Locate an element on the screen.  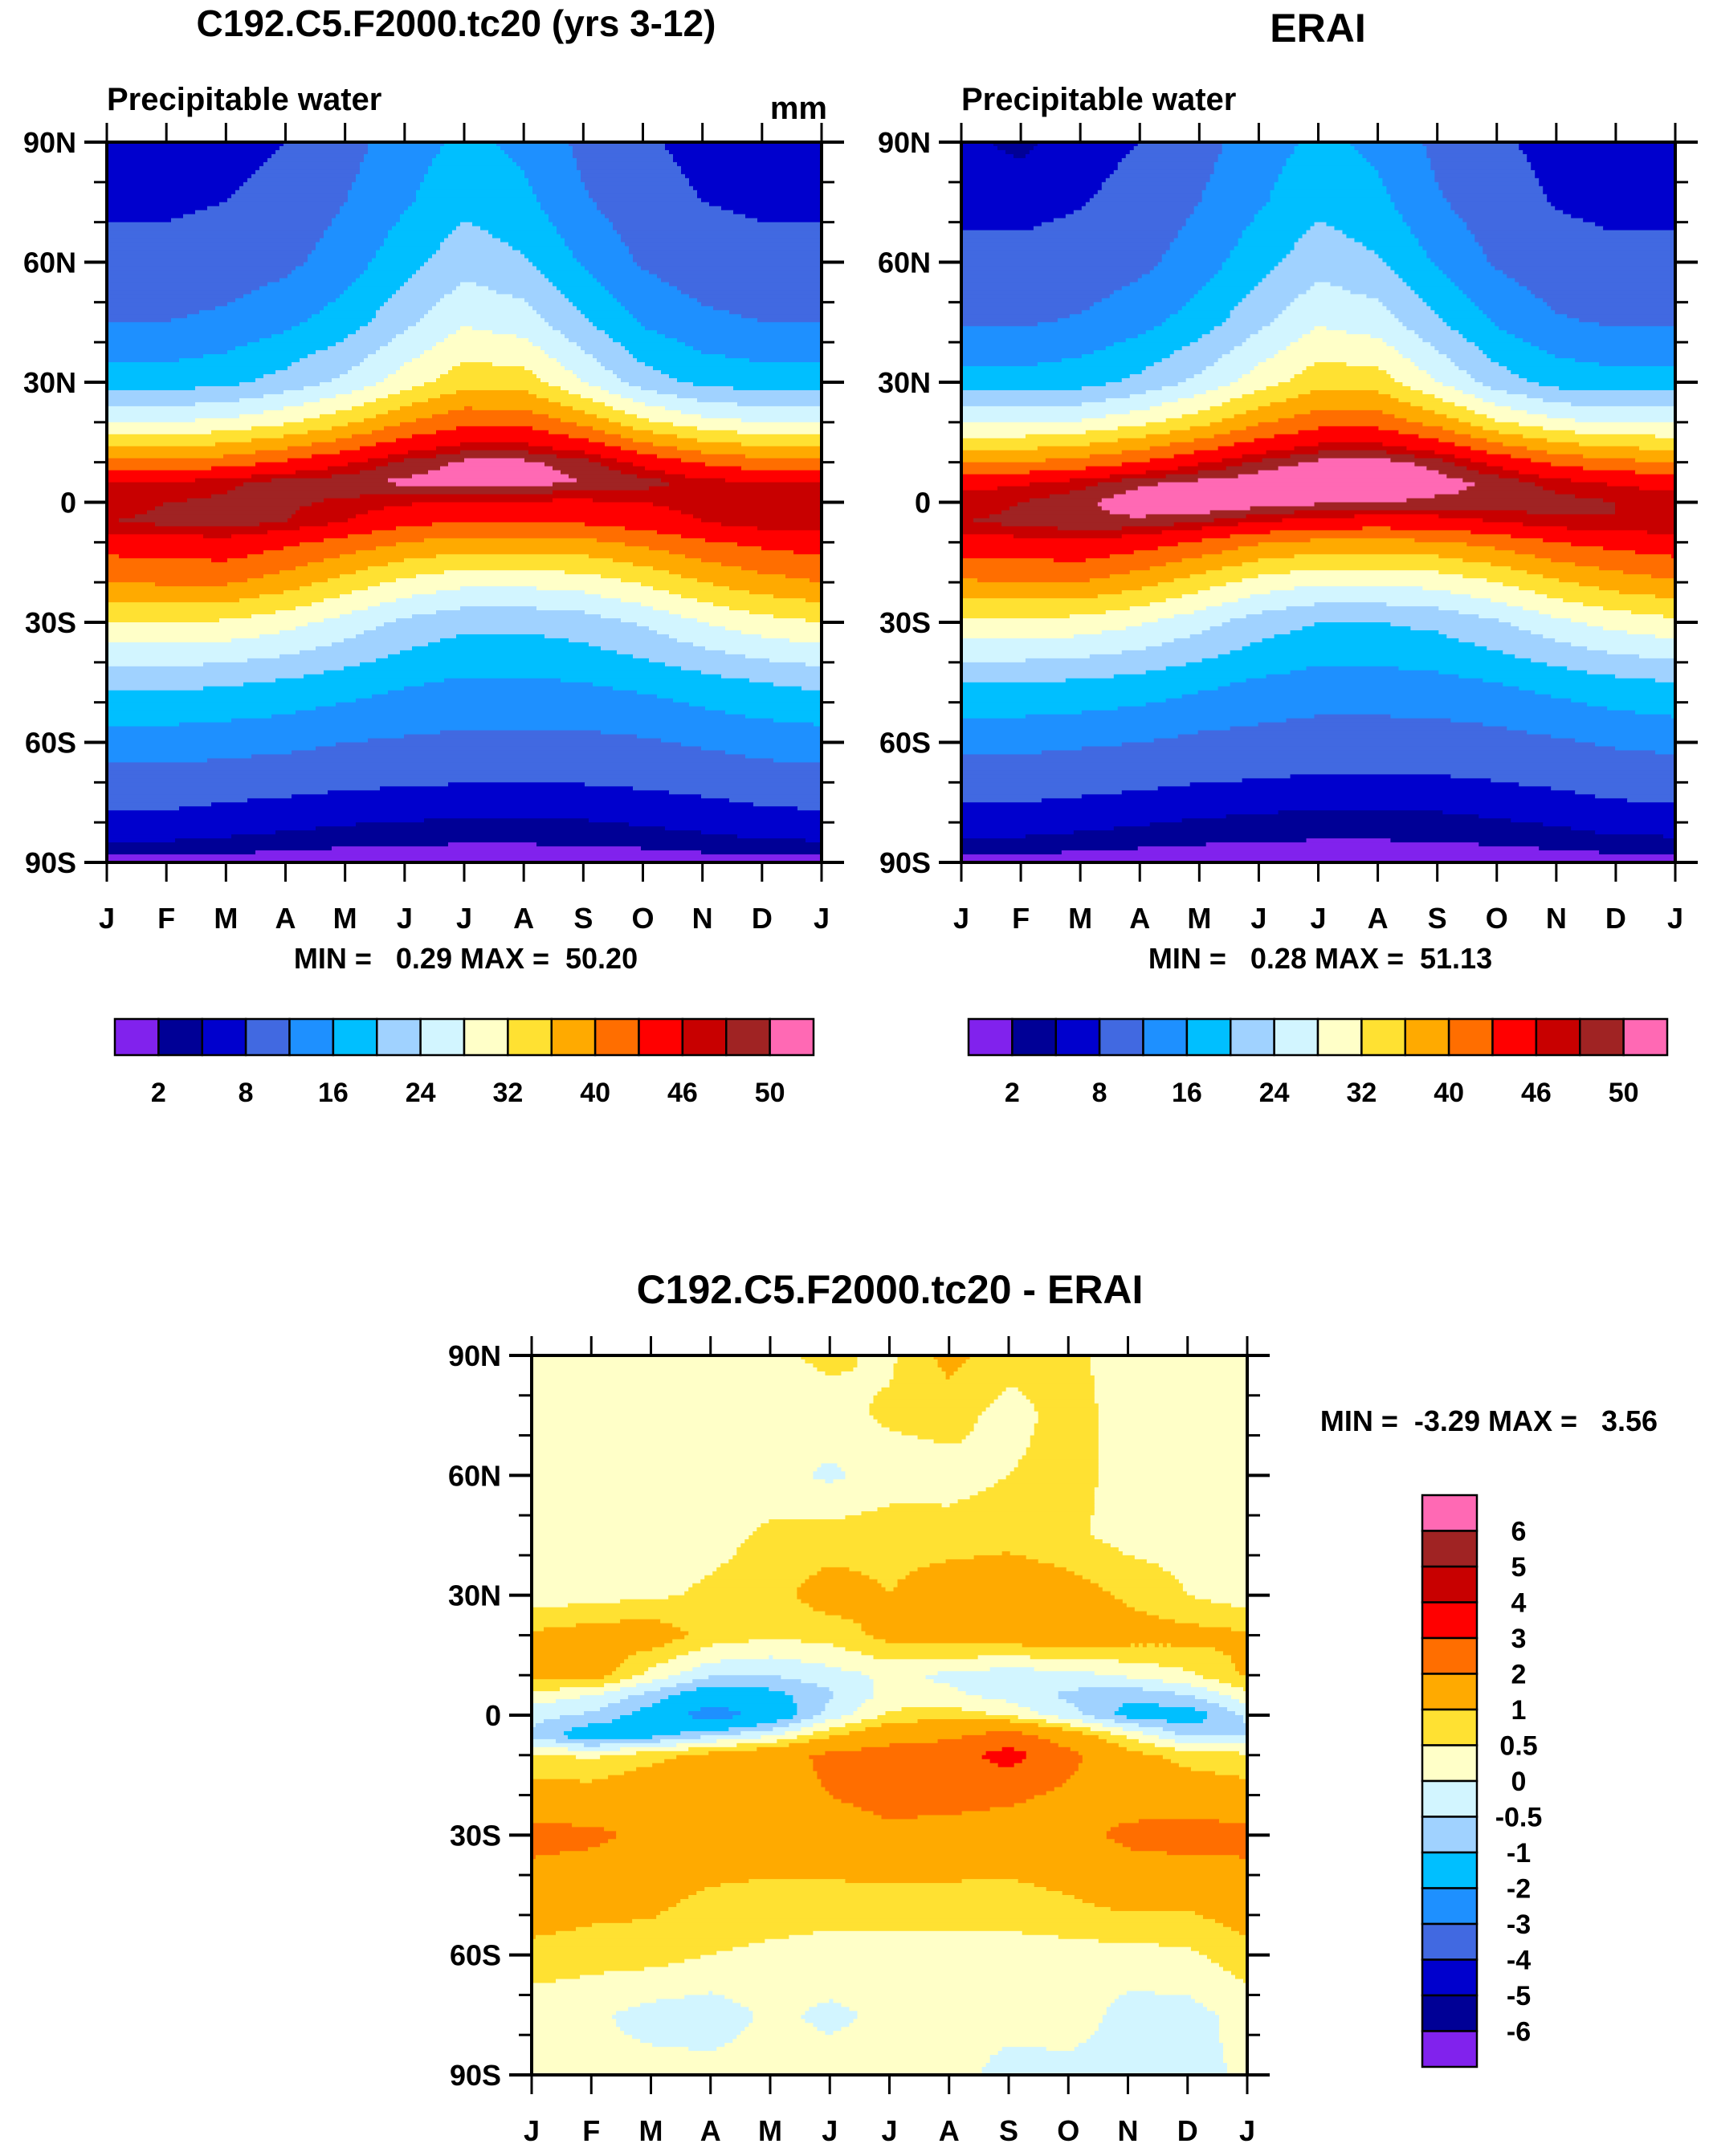
left-string: Precipitable water is located at coordinates (244, 100).